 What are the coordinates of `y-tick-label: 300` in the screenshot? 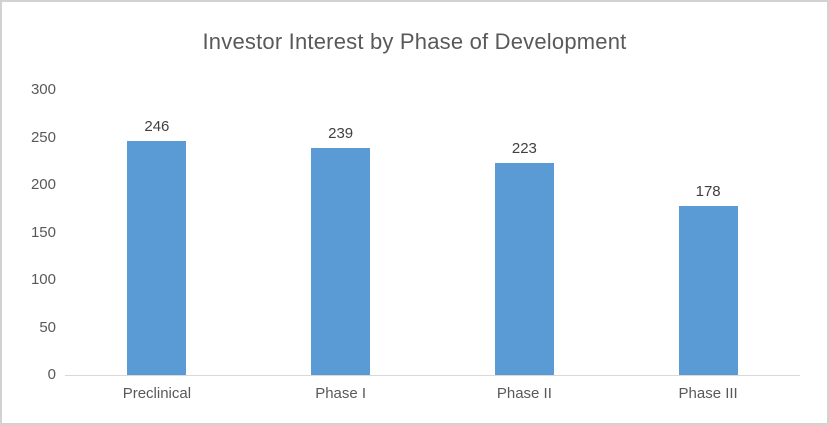 It's located at (43, 89).